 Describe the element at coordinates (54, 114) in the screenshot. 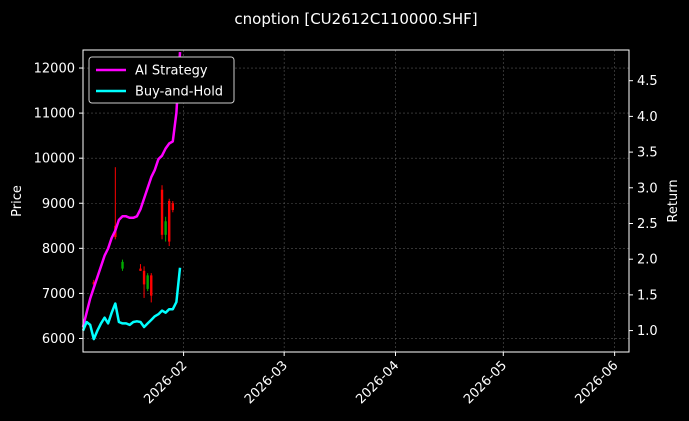

I see `y-tick-label: 11000` at that location.